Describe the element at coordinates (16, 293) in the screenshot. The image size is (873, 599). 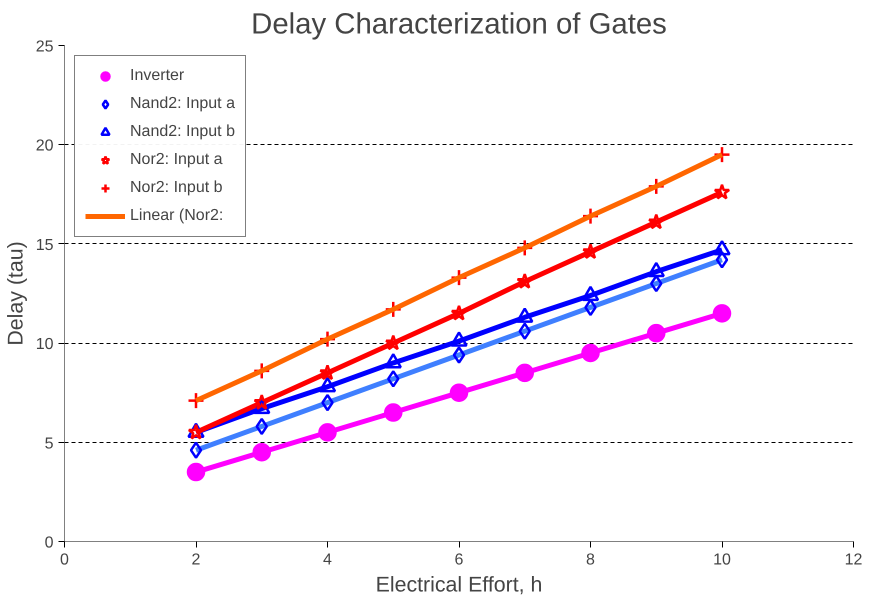
I see `y-axis-title: Delay (tau)` at that location.